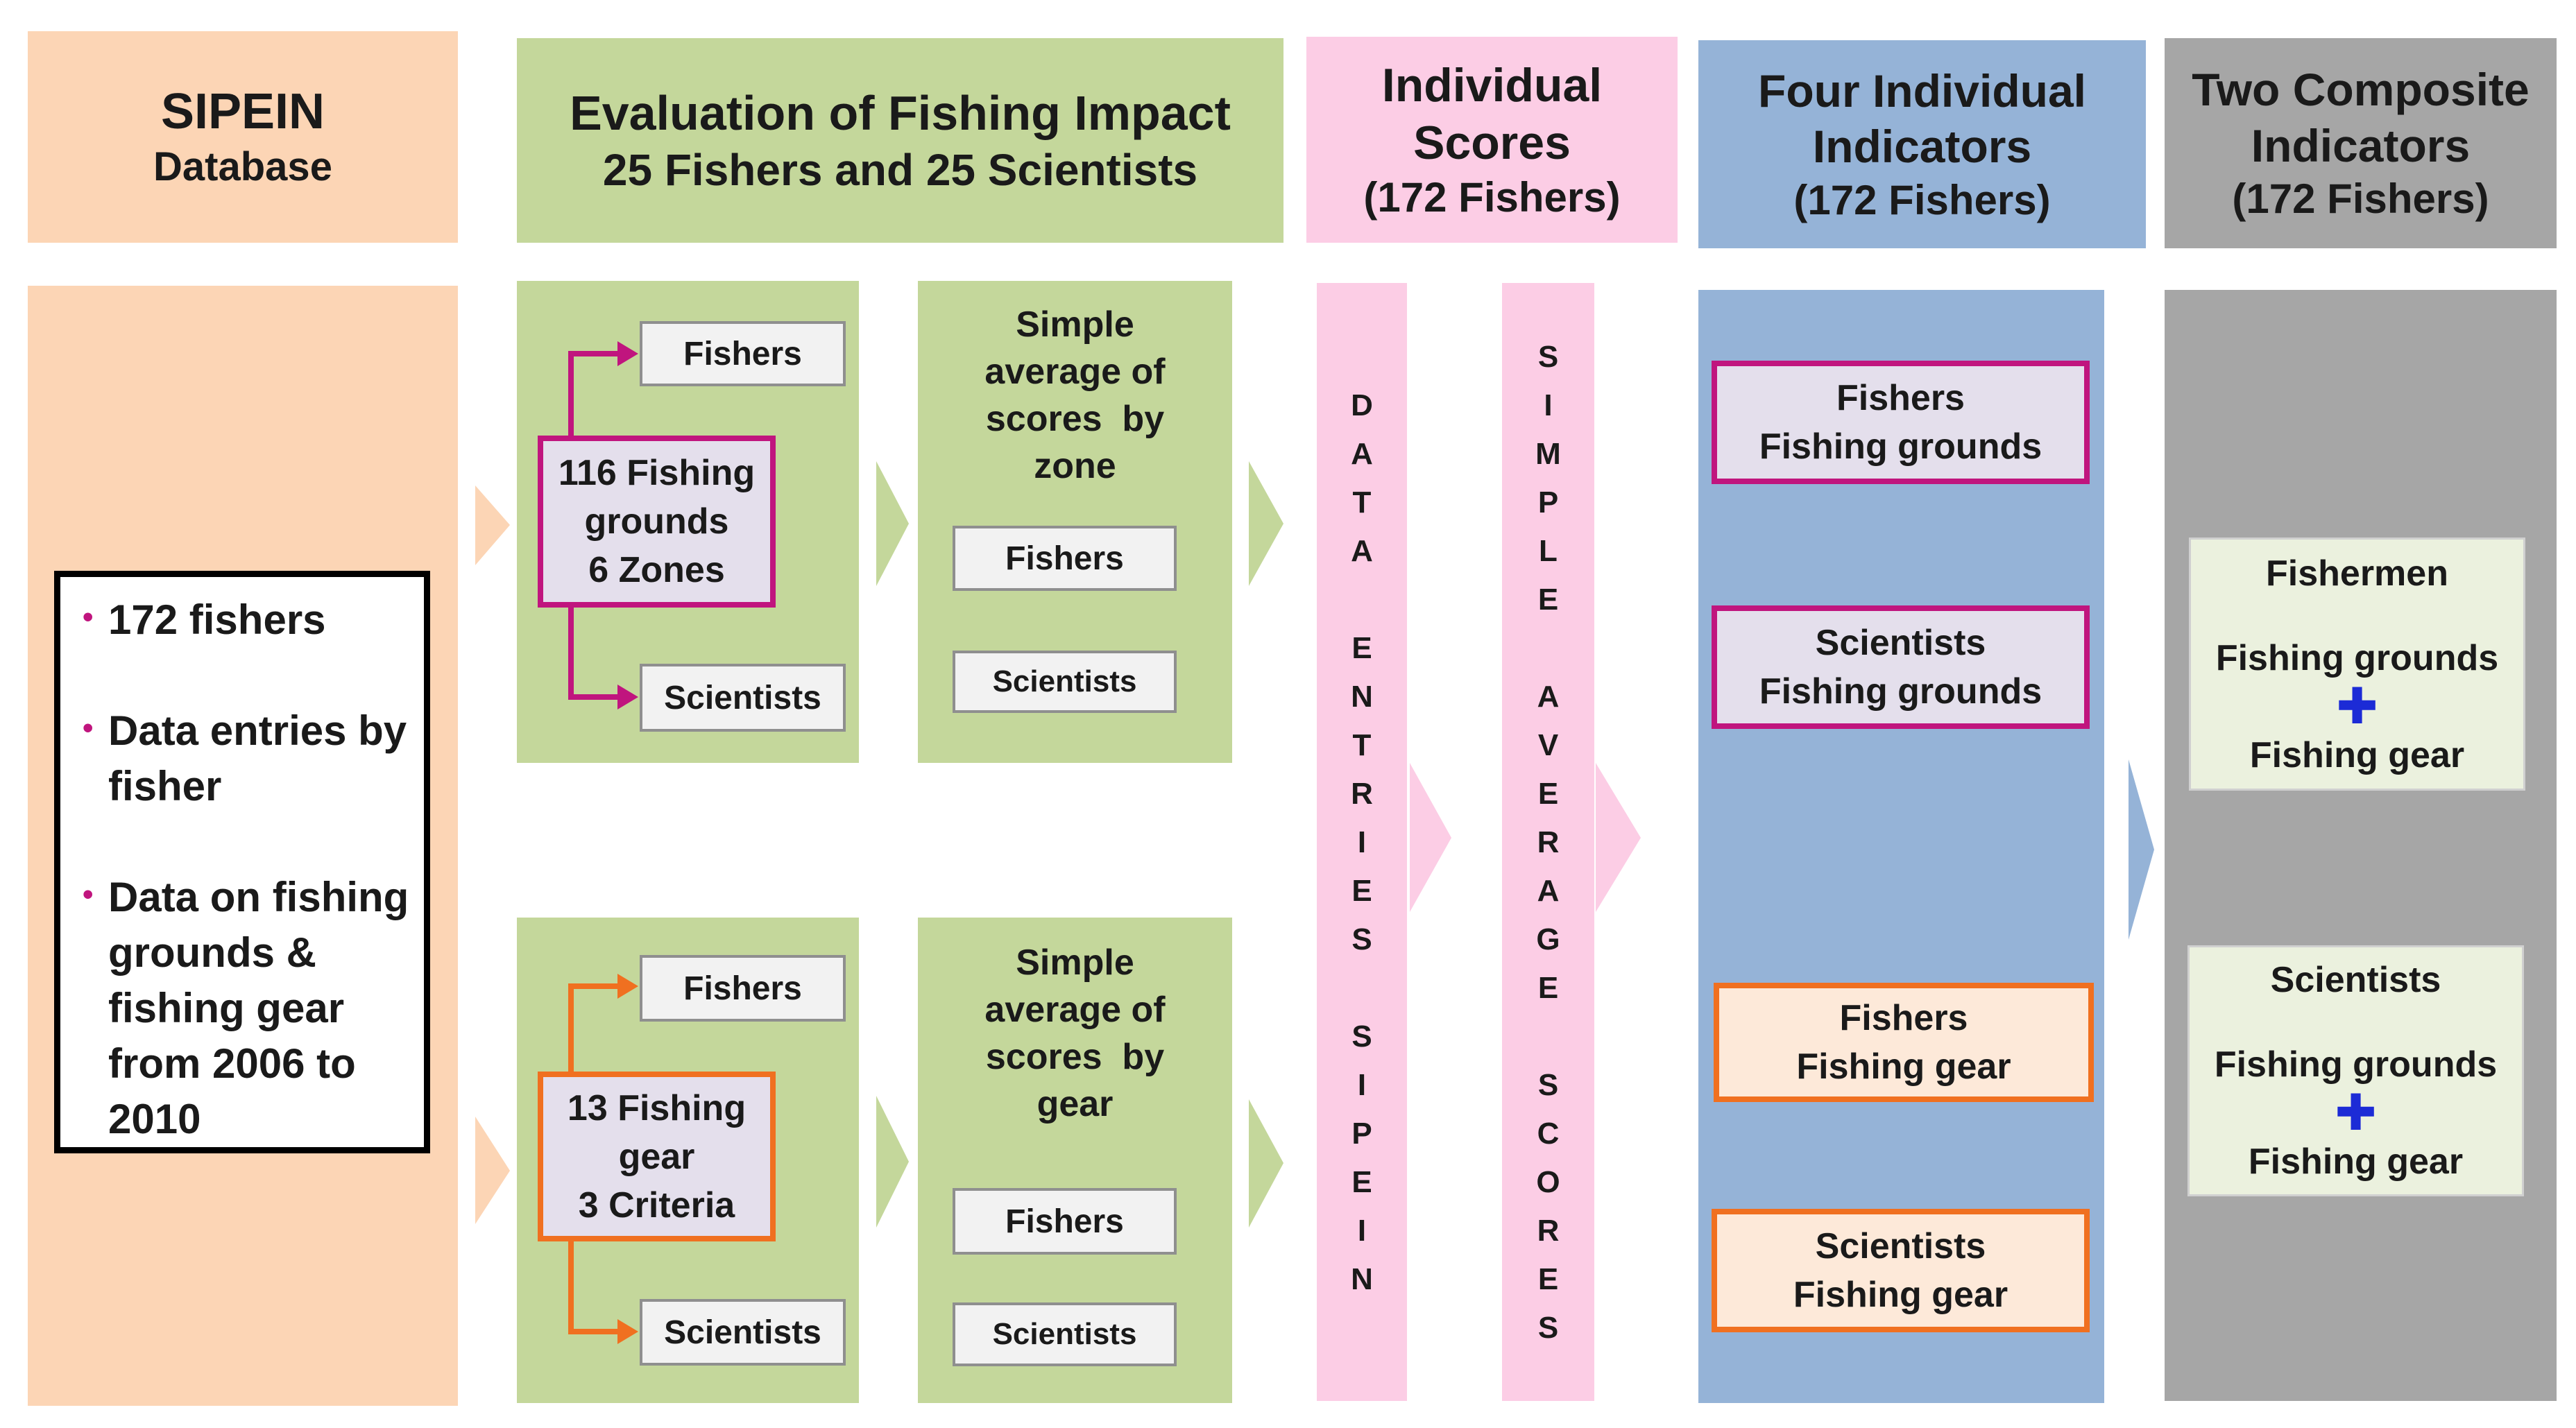  What do you see at coordinates (1548, 454) in the screenshot?
I see `vertical-letter: M` at bounding box center [1548, 454].